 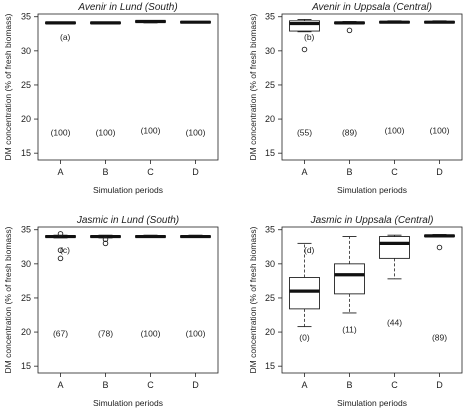 What do you see at coordinates (105, 286) in the screenshot?
I see `box-B: (78)` at bounding box center [105, 286].